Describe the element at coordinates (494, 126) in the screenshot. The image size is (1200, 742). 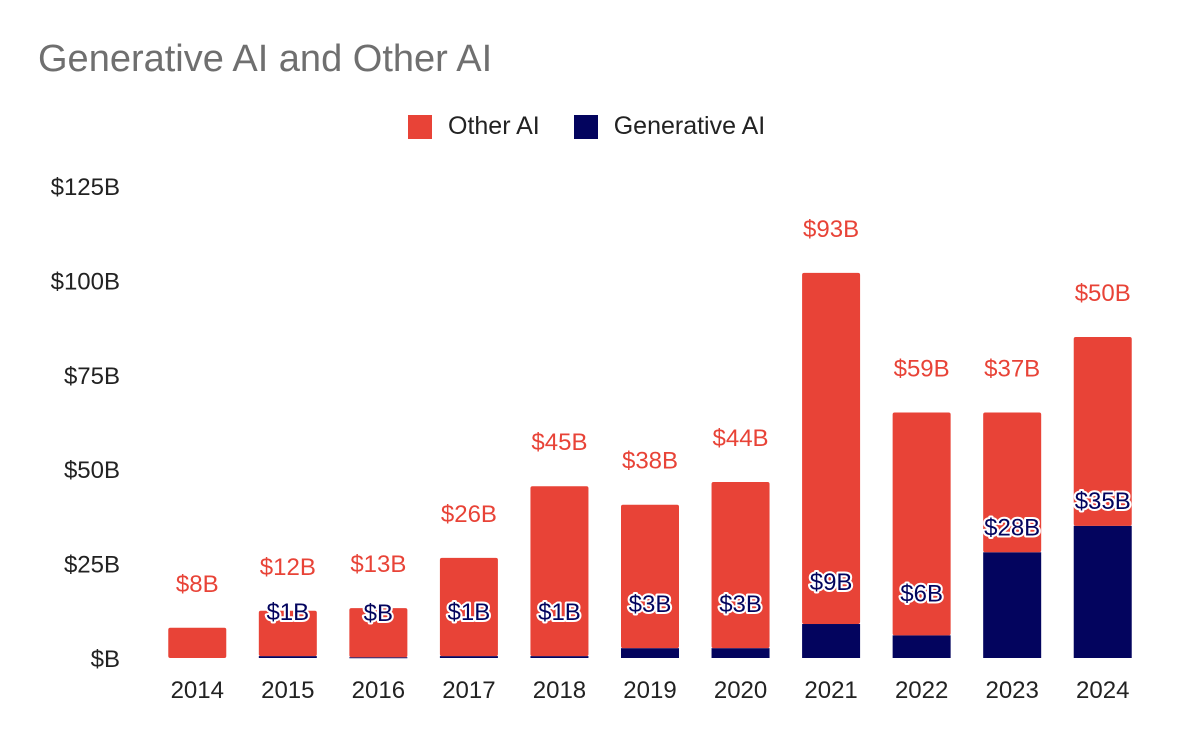
I see `legend-label-other-ai: Other AI` at that location.